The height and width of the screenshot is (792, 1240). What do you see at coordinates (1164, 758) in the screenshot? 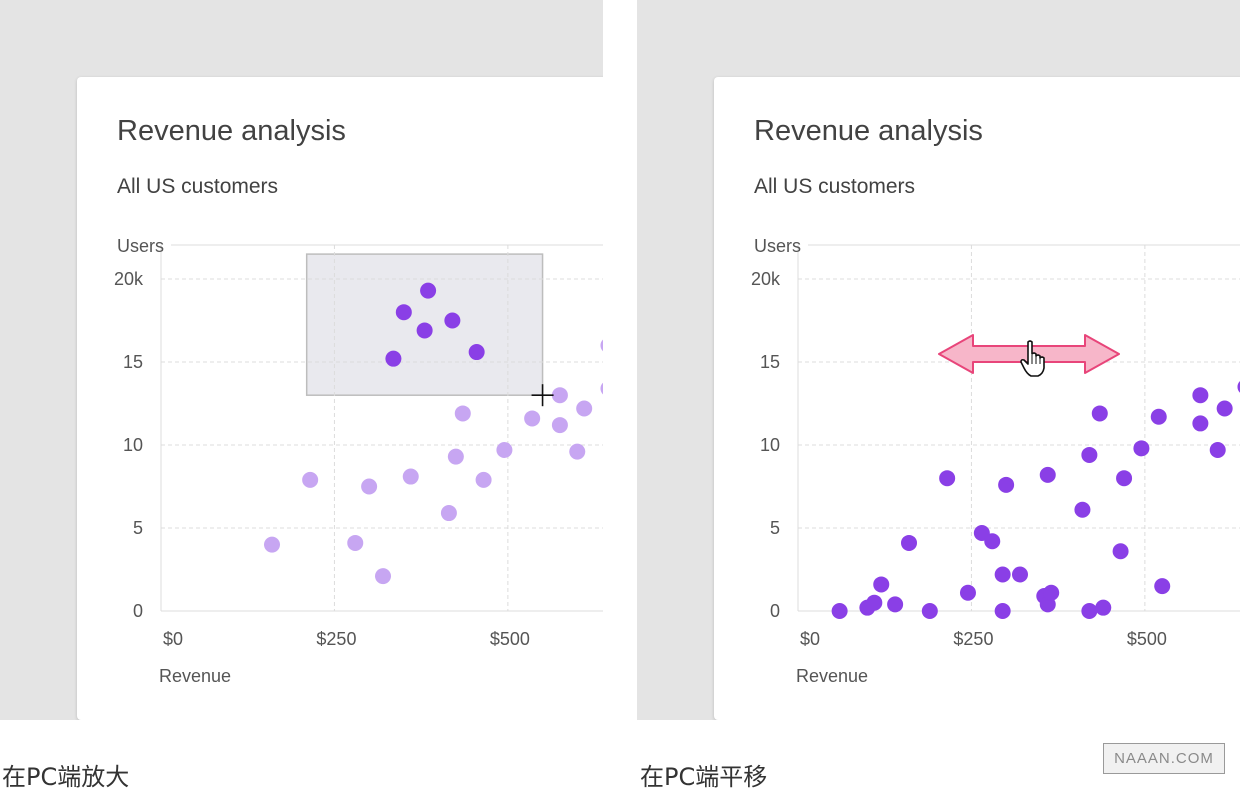
I see `watermark-logo: NAAAN.COM` at bounding box center [1164, 758].